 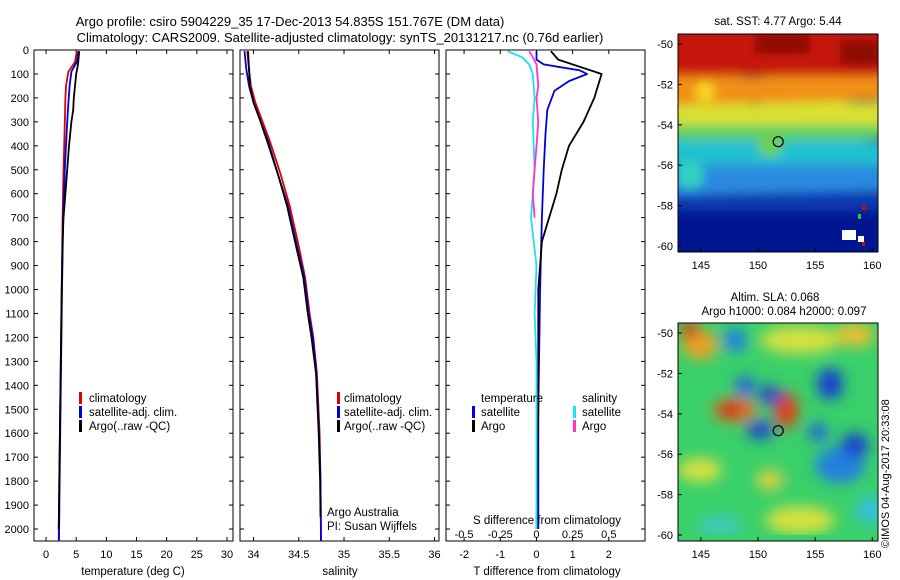 I want to click on y-tick-label: 1700, so click(x=17, y=458).